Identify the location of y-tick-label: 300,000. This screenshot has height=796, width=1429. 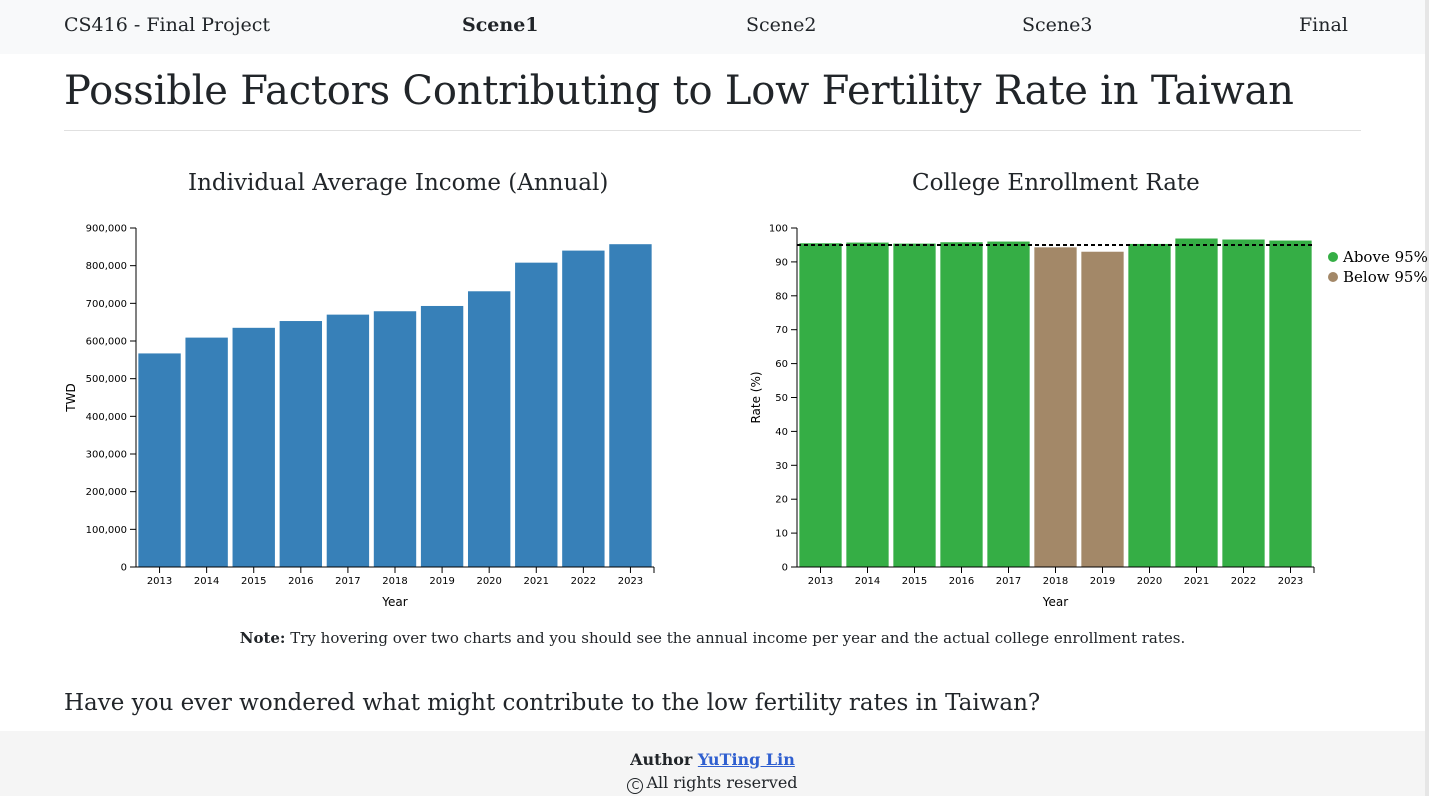
(106, 455).